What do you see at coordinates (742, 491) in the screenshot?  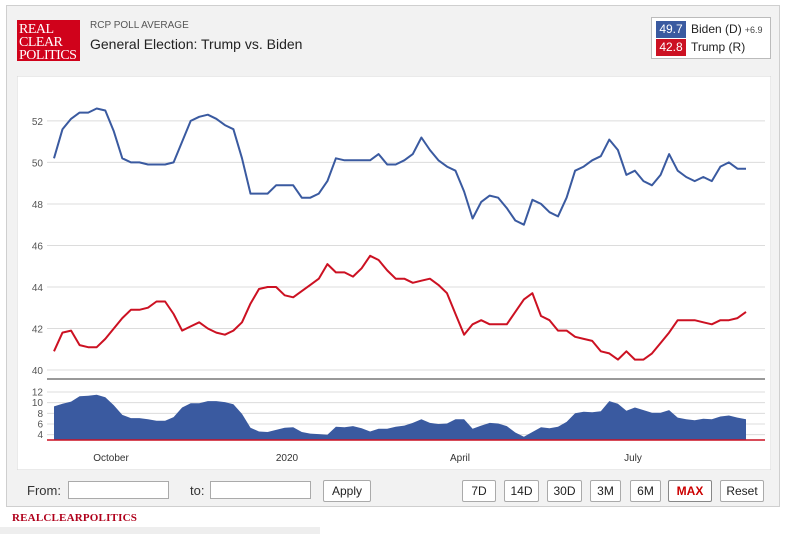 I see `reset-button: Reset` at bounding box center [742, 491].